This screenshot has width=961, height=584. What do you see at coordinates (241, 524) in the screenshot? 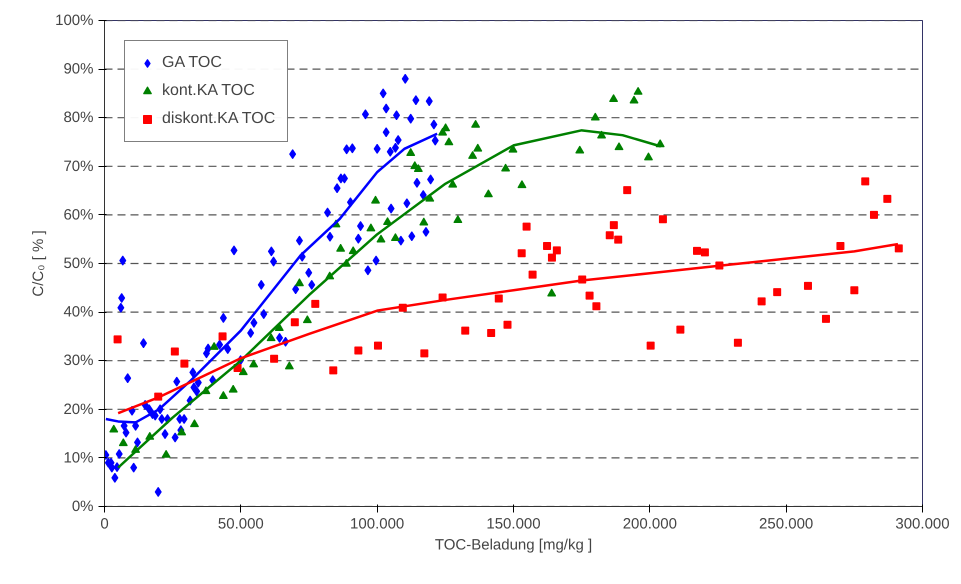
I see `x-tick-label: 50.000` at bounding box center [241, 524].